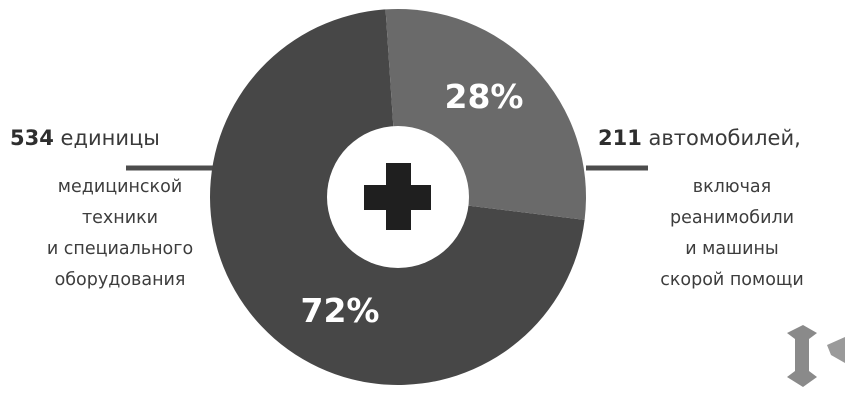  I want to click on left-number: 534, so click(32, 138).